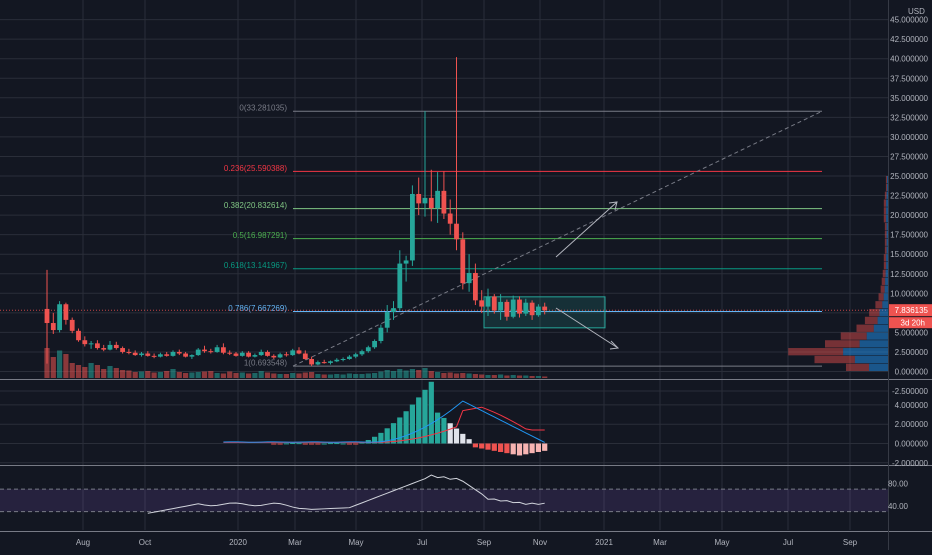  What do you see at coordinates (660, 542) in the screenshot?
I see `time-axis-label: Mar` at bounding box center [660, 542].